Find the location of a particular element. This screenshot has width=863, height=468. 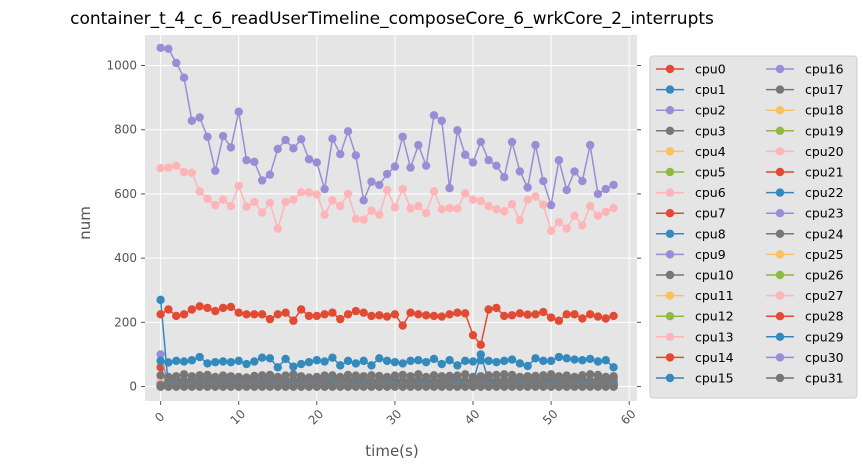

legend-item-cpu0: cpu0 is located at coordinates (691, 69).